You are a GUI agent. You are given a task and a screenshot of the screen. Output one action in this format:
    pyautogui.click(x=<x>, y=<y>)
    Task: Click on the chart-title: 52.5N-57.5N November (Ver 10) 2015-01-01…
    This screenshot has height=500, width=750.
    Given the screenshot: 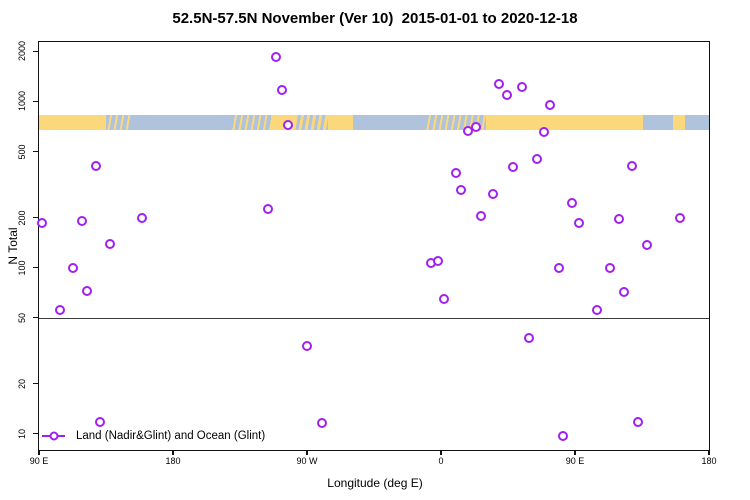 What is the action you would take?
    pyautogui.click(x=375, y=18)
    